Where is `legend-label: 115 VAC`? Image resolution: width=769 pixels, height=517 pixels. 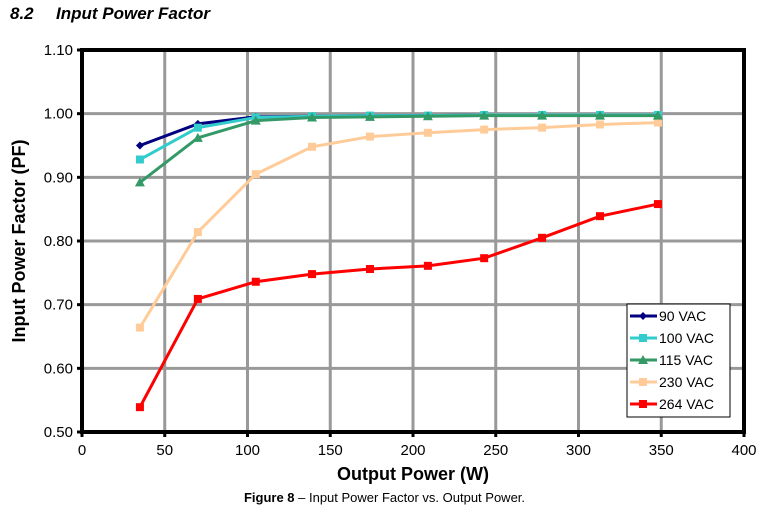 legend-label: 115 VAC is located at coordinates (686, 360).